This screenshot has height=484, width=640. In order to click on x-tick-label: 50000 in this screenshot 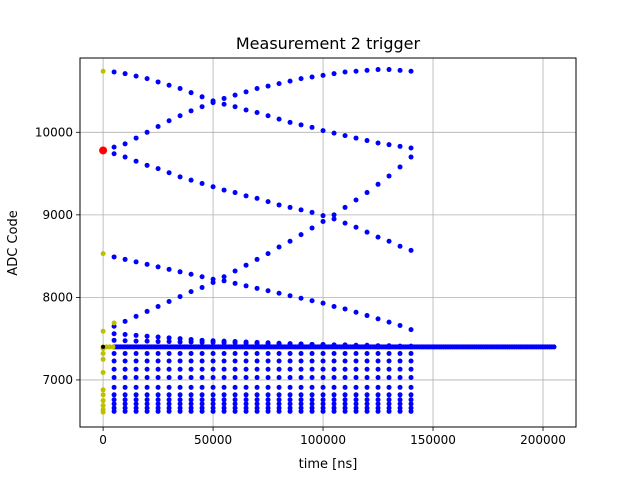, I will do `click(213, 440)`.